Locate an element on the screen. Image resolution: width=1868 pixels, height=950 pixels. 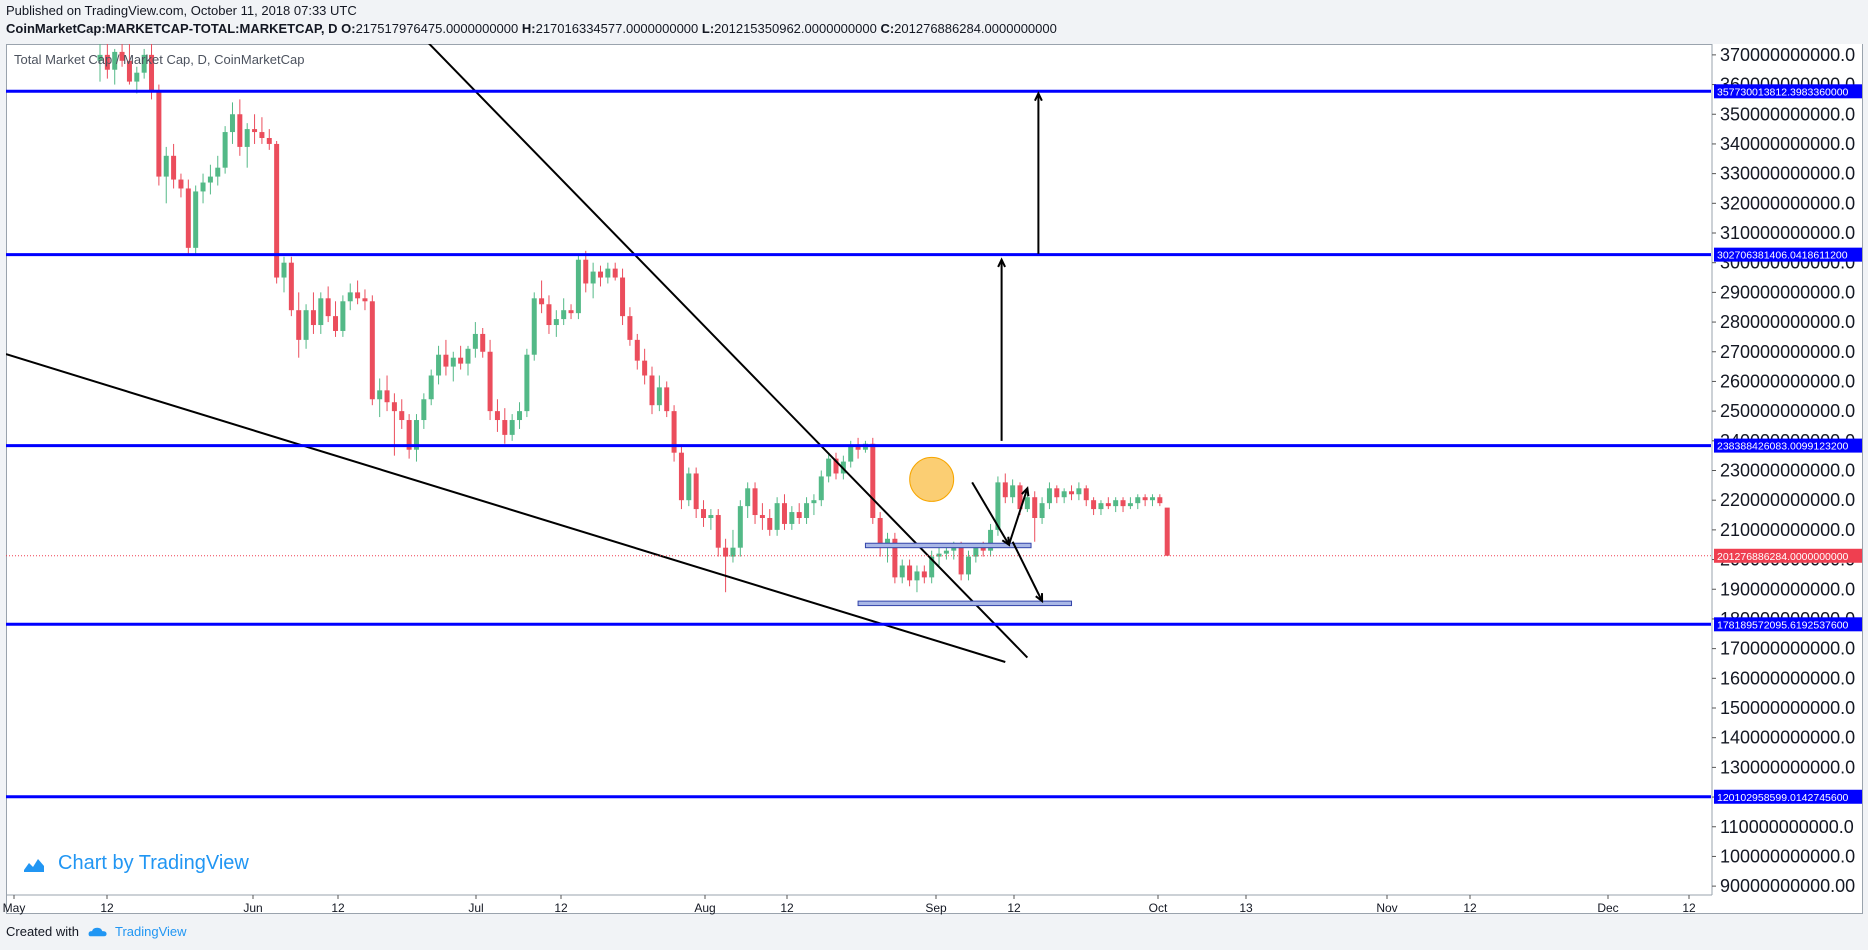
target-arrow-1-head is located at coordinates (1001, 262).